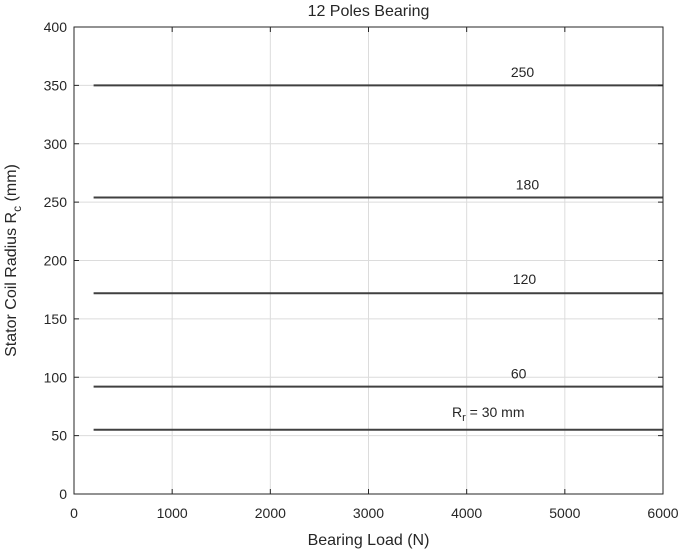 This screenshot has width=685, height=553. What do you see at coordinates (528, 184) in the screenshot?
I see `series-label: 180` at bounding box center [528, 184].